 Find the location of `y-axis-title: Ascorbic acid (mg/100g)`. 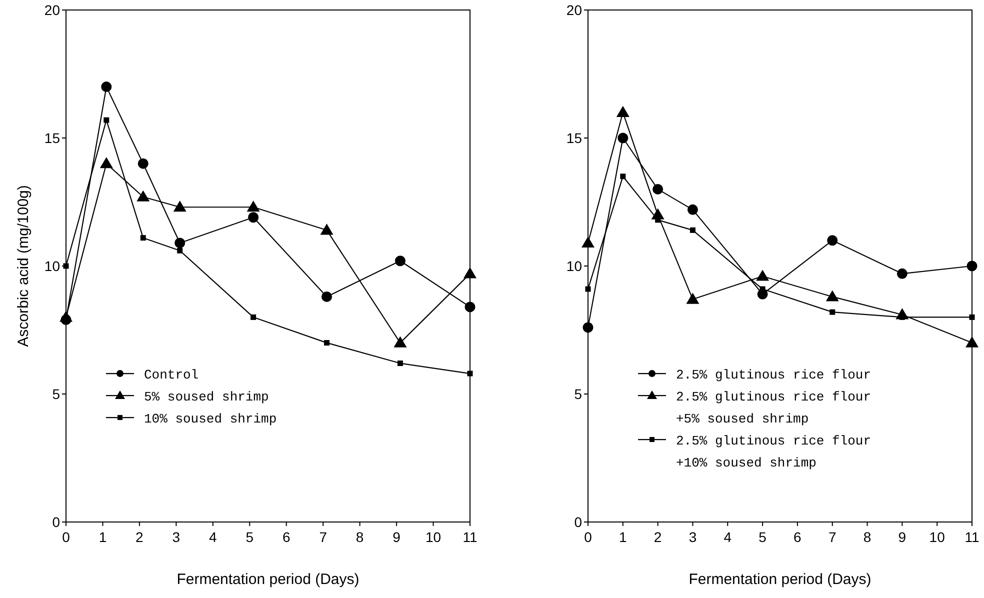

y-axis-title: Ascorbic acid (mg/100g) is located at coordinates (23, 266).